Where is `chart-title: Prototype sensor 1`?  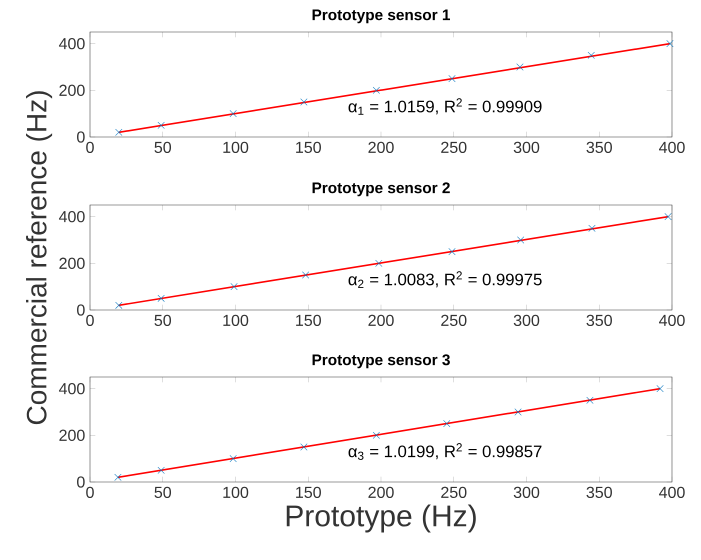 chart-title: Prototype sensor 1 is located at coordinates (381, 17).